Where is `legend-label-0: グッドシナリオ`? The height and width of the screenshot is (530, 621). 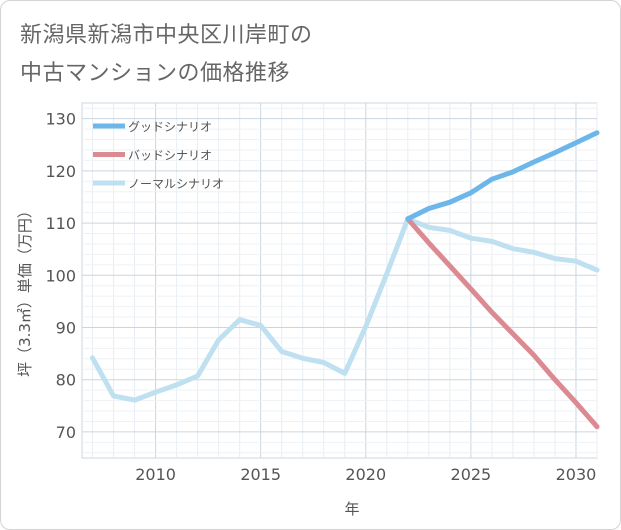
legend-label-0: グッドシナリオ is located at coordinates (170, 127).